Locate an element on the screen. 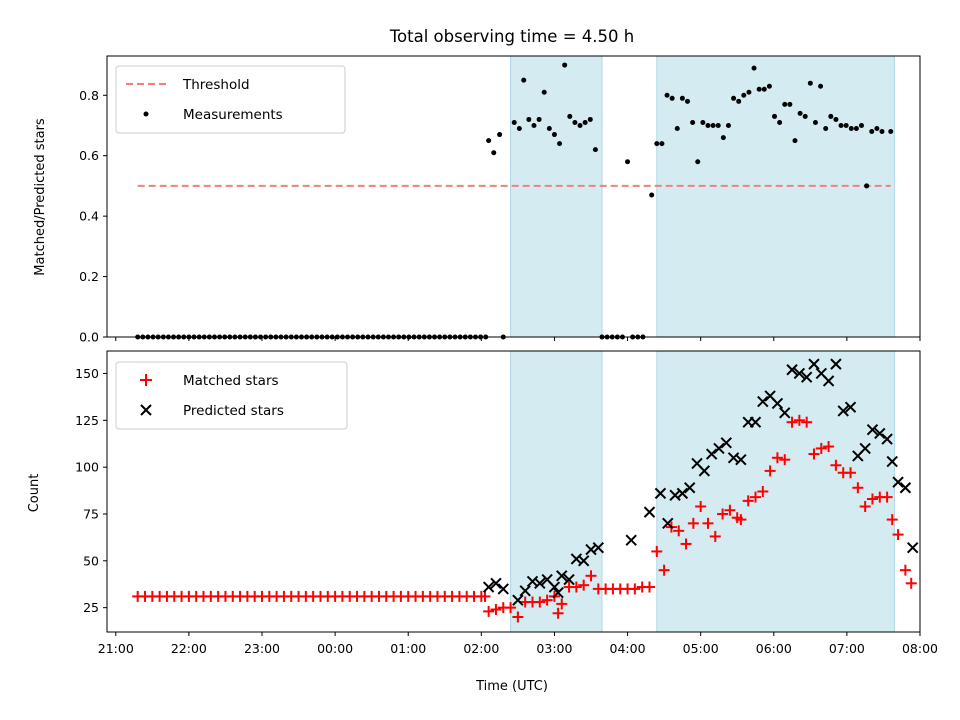  shaded-span is located at coordinates (556, 196).